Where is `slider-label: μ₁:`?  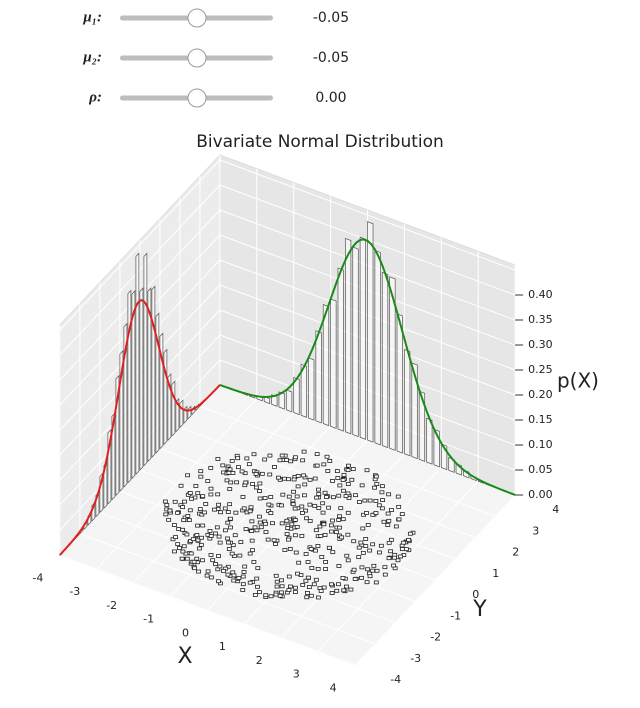
slider-label: μ₁: is located at coordinates (92, 17).